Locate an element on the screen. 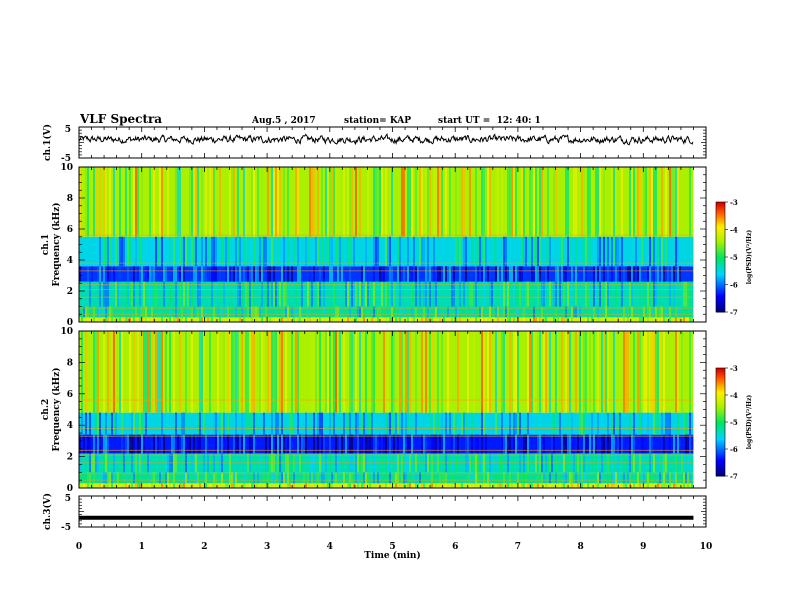  xtick-label: 7 is located at coordinates (518, 547).